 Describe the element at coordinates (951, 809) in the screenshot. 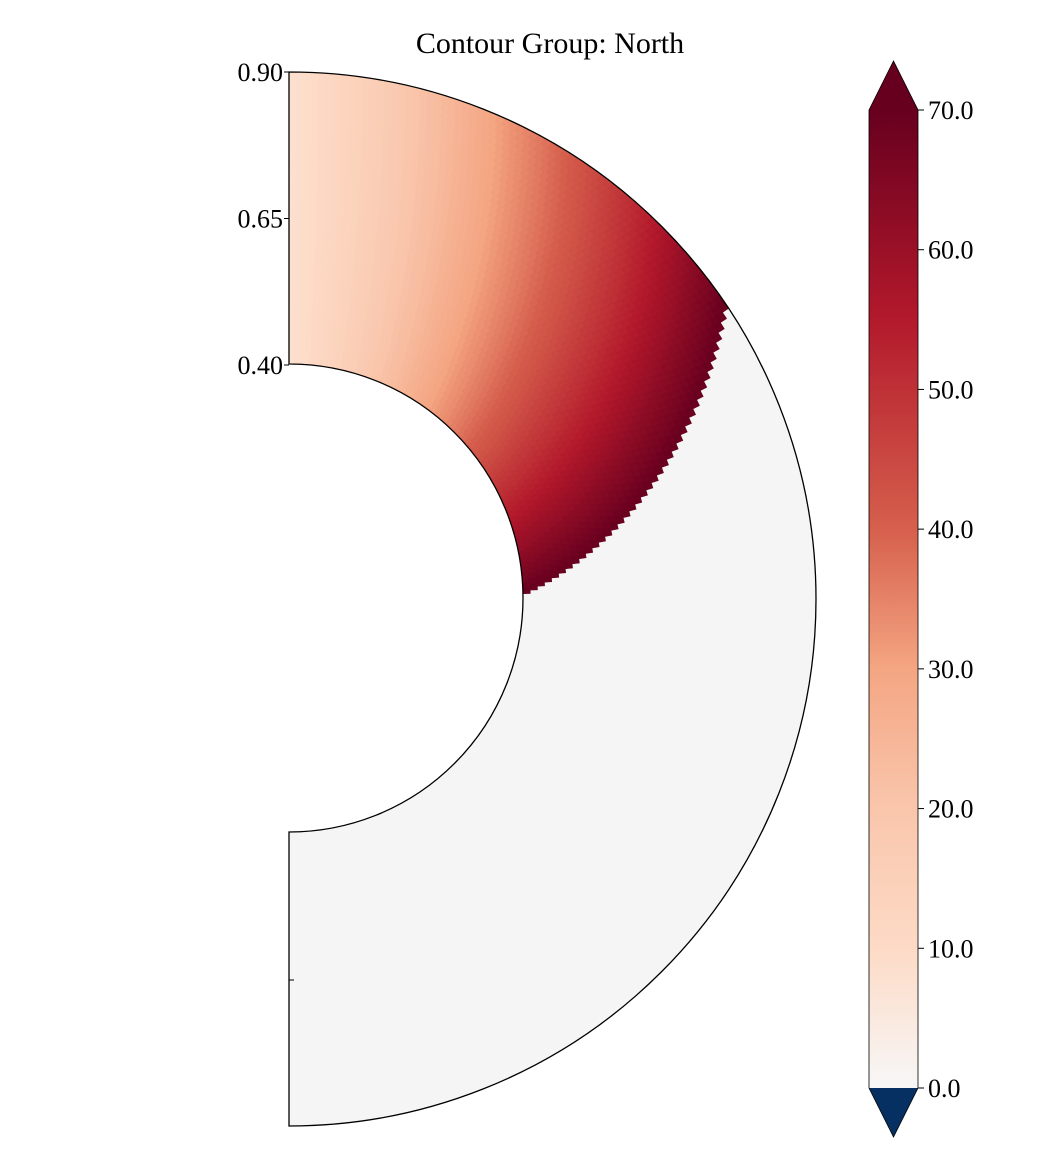

I see `colorbar-tick-label: 20.0` at that location.